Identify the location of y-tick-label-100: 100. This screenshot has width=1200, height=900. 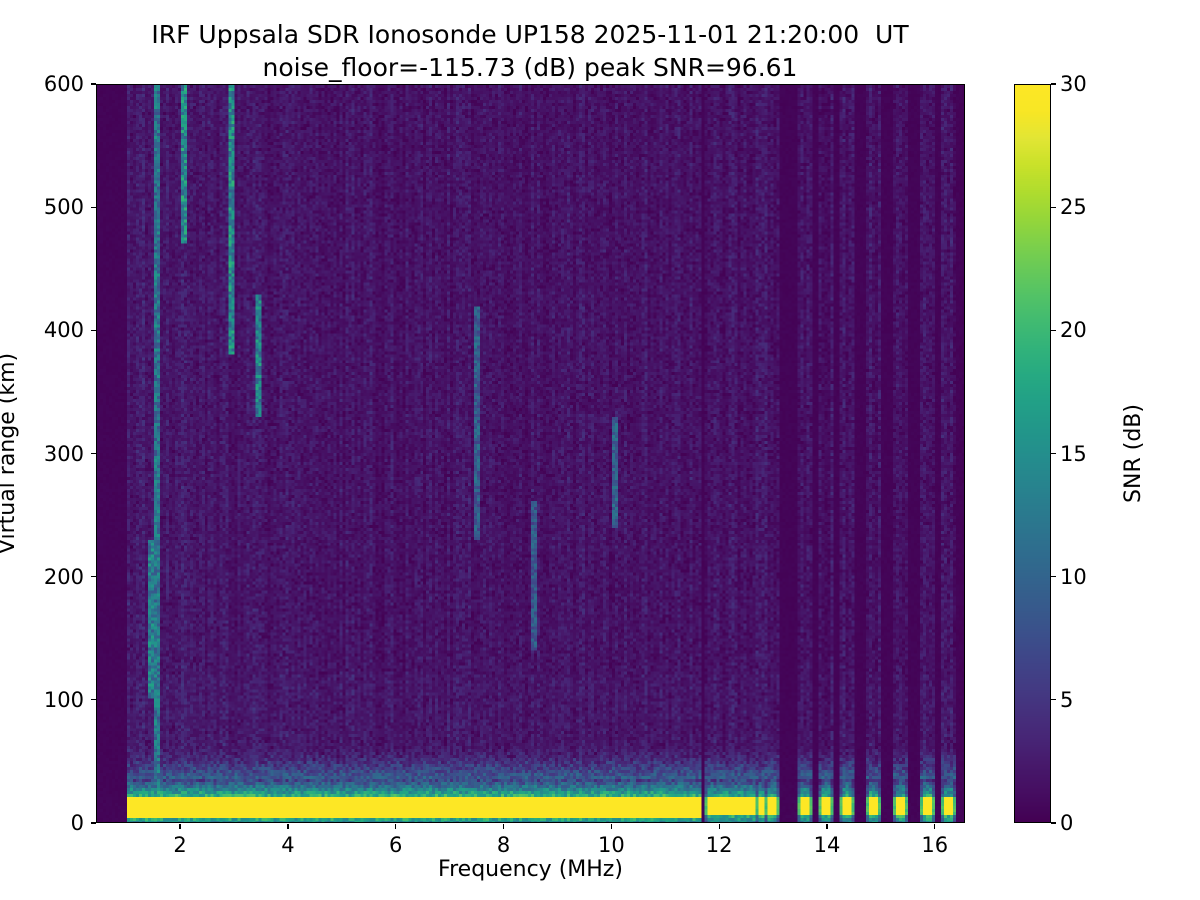
(63, 699).